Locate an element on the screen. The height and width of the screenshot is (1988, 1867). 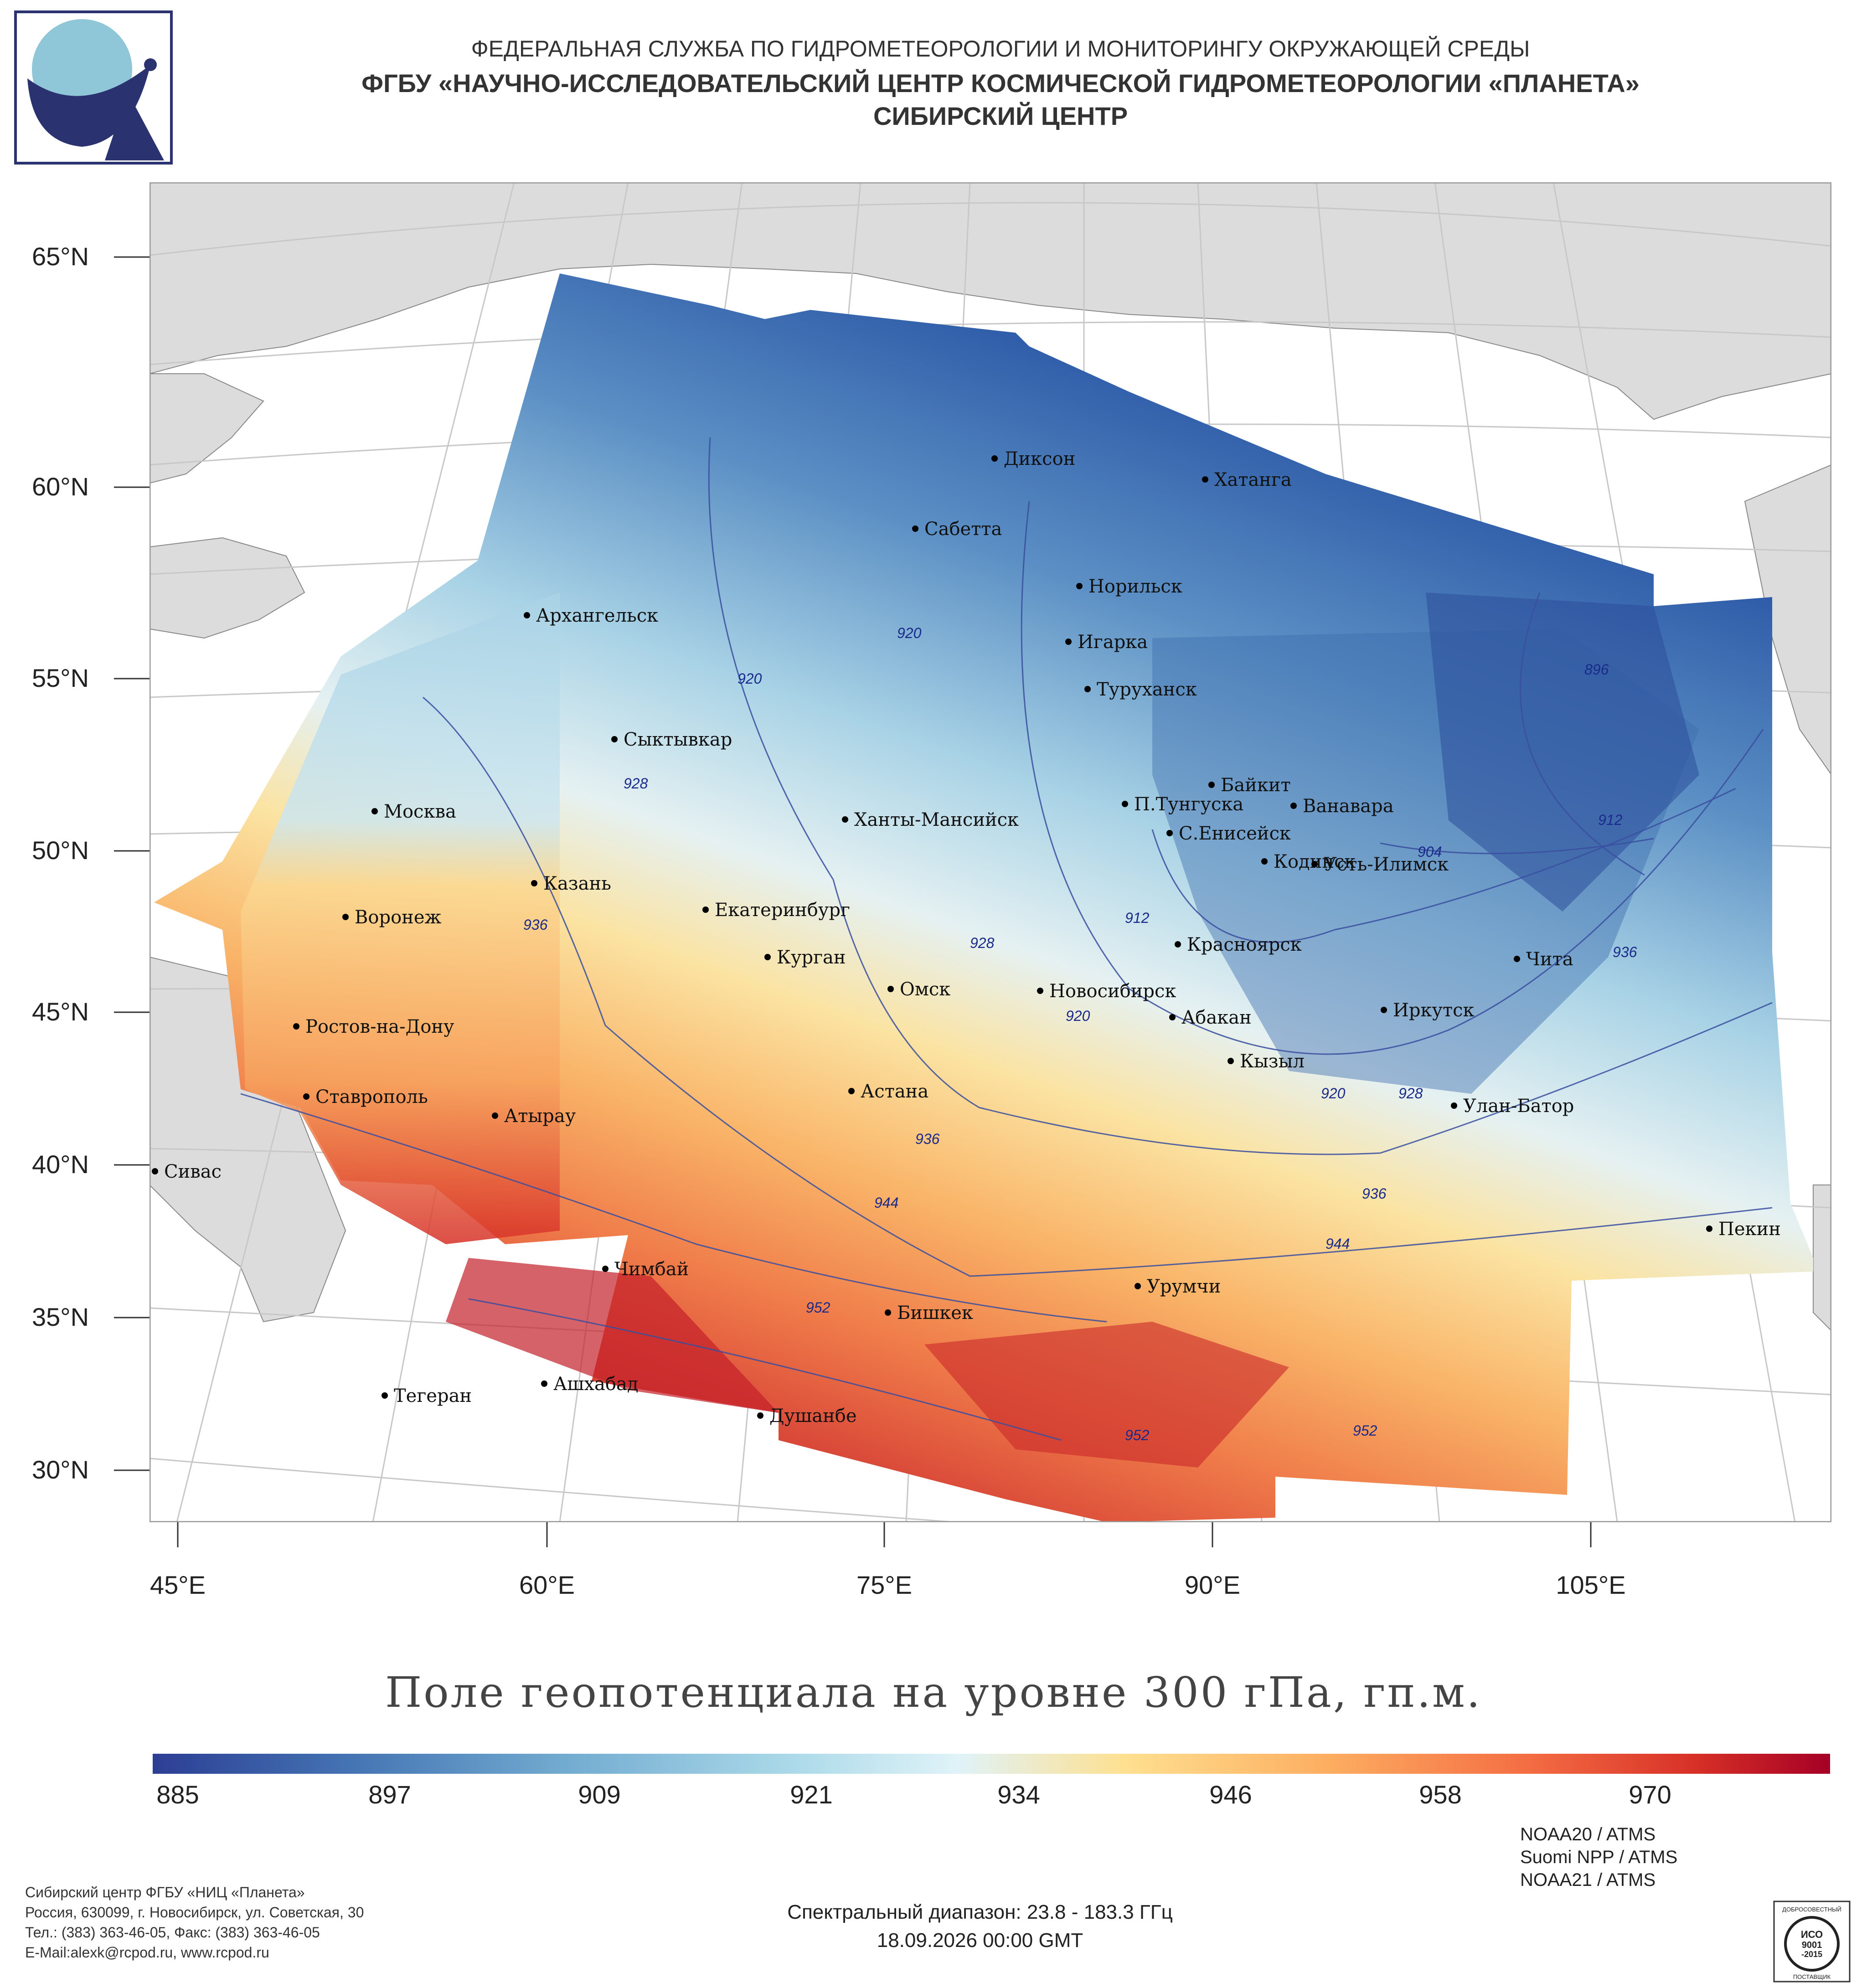
city-marker: Бишкек is located at coordinates (929, 1314).